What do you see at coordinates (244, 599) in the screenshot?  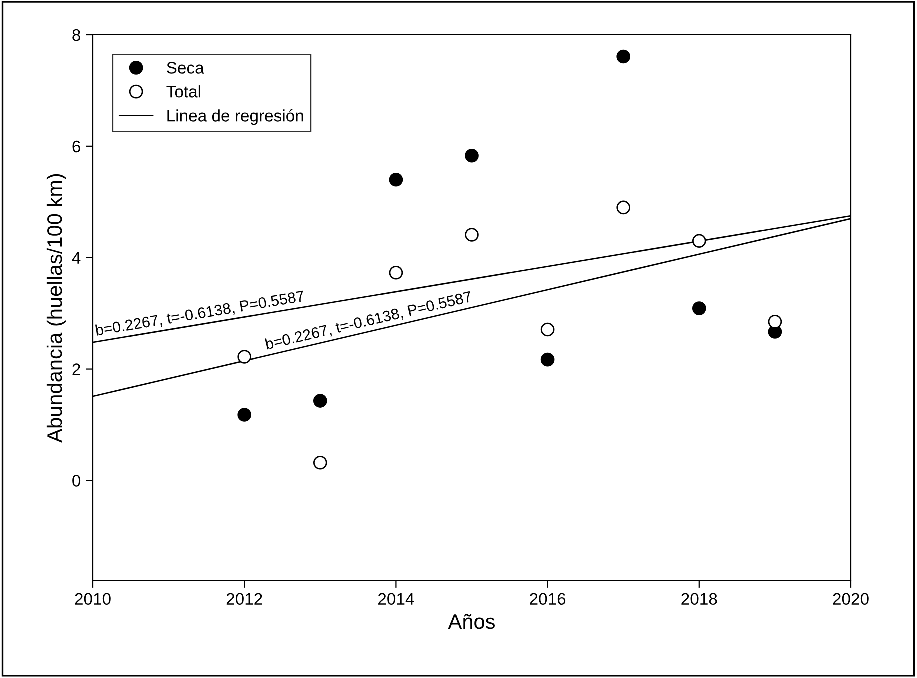 I see `x-tick-label: 2012` at bounding box center [244, 599].